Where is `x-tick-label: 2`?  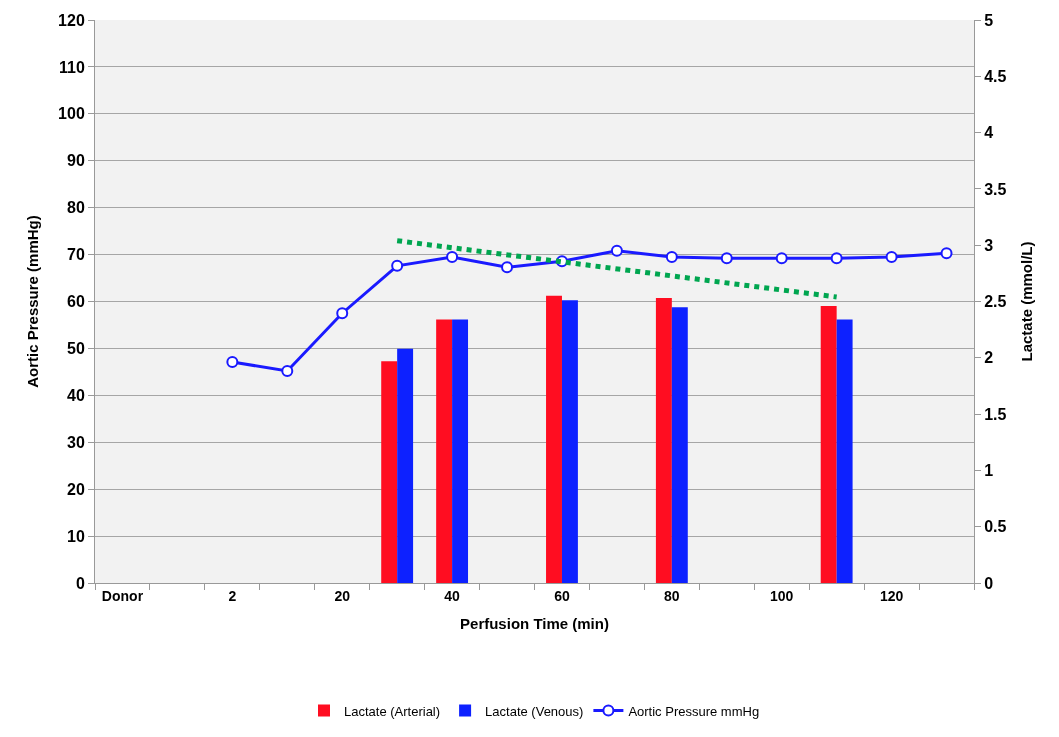
x-tick-label: 2 is located at coordinates (232, 595).